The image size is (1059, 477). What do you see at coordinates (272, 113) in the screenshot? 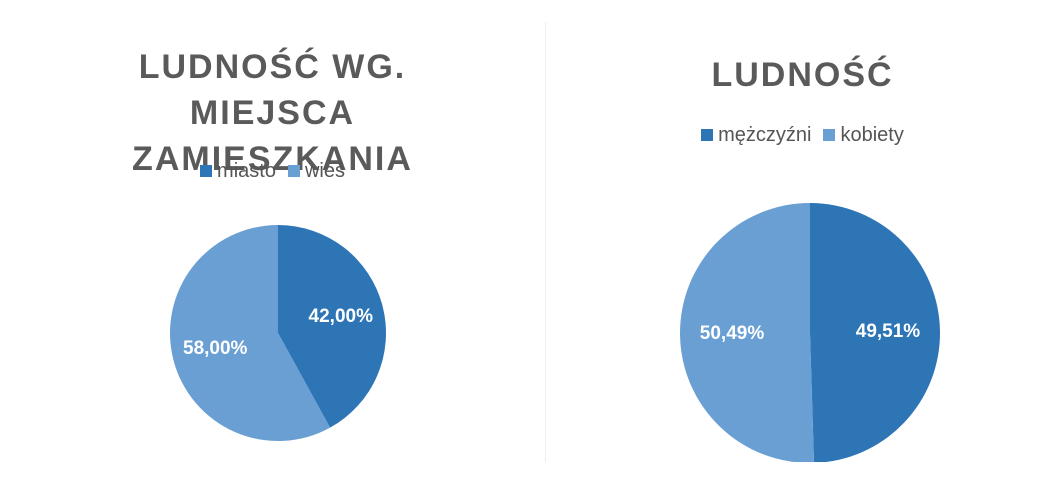
I see `chart-title: LUDNOŚĆ WG. MIEJSCA ZAMIESZKANIA` at bounding box center [272, 113].